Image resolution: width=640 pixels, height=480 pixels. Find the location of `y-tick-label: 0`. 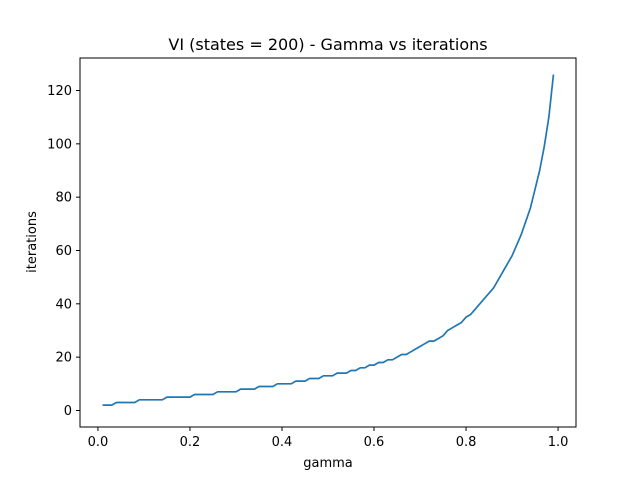

y-tick-label: 0 is located at coordinates (68, 411).